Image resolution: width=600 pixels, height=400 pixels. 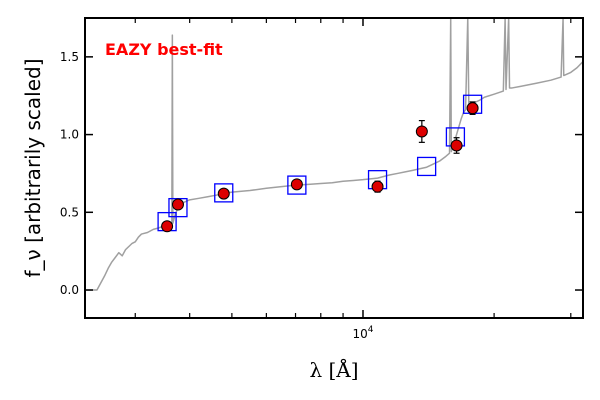 What do you see at coordinates (164, 49) in the screenshot?
I see `annotation-label: EAZY best-fit` at bounding box center [164, 49].